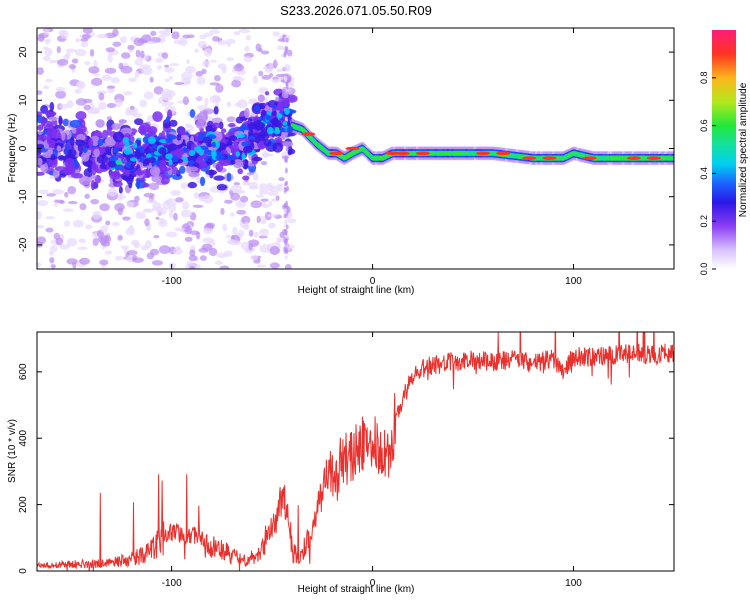  I want to click on y-tick-label: 0, so click(23, 148).